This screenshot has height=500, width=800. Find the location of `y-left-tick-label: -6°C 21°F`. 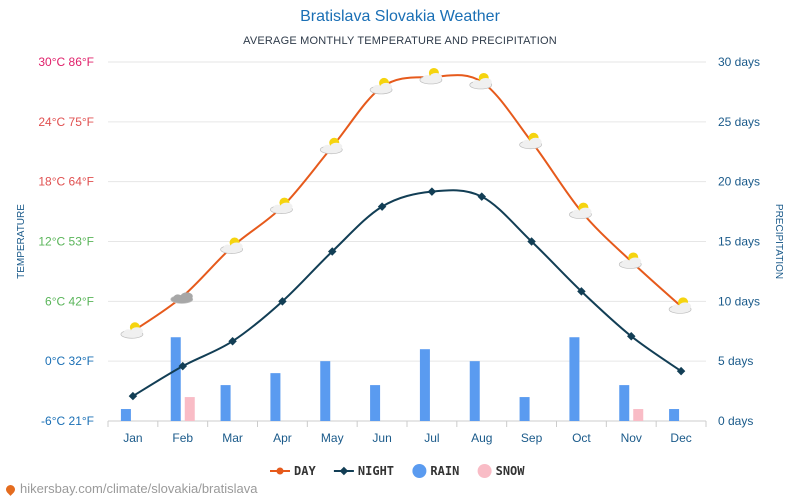

y-left-tick-label: -6°C 21°F is located at coordinates (67, 421).